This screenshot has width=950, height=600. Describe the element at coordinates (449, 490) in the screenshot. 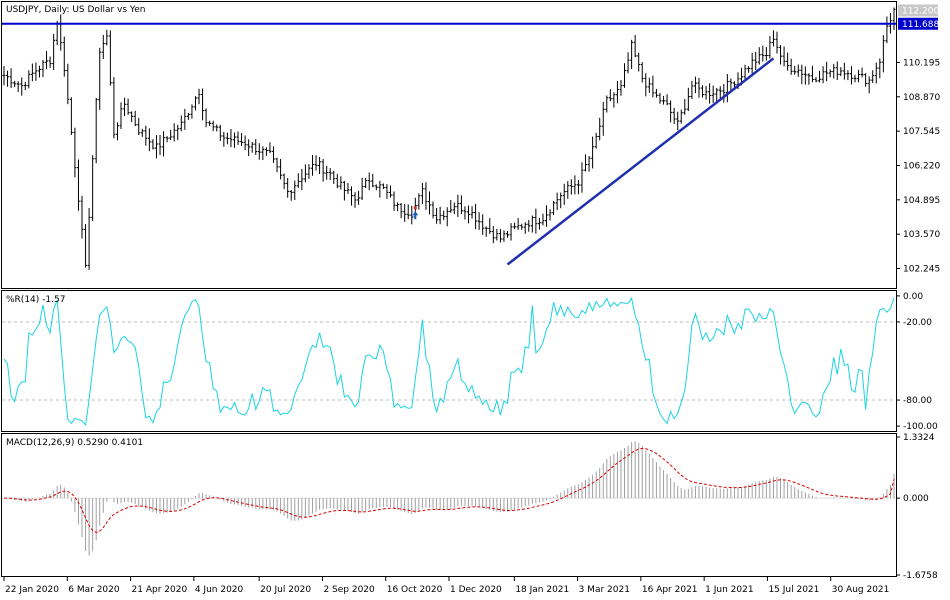

I see `macd-signal-line` at that location.